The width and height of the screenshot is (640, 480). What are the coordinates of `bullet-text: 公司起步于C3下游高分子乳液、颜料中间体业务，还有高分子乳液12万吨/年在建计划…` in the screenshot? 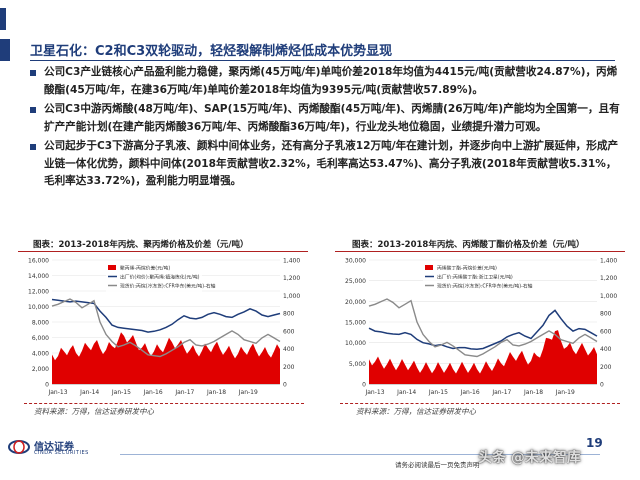 It's located at (331, 163).